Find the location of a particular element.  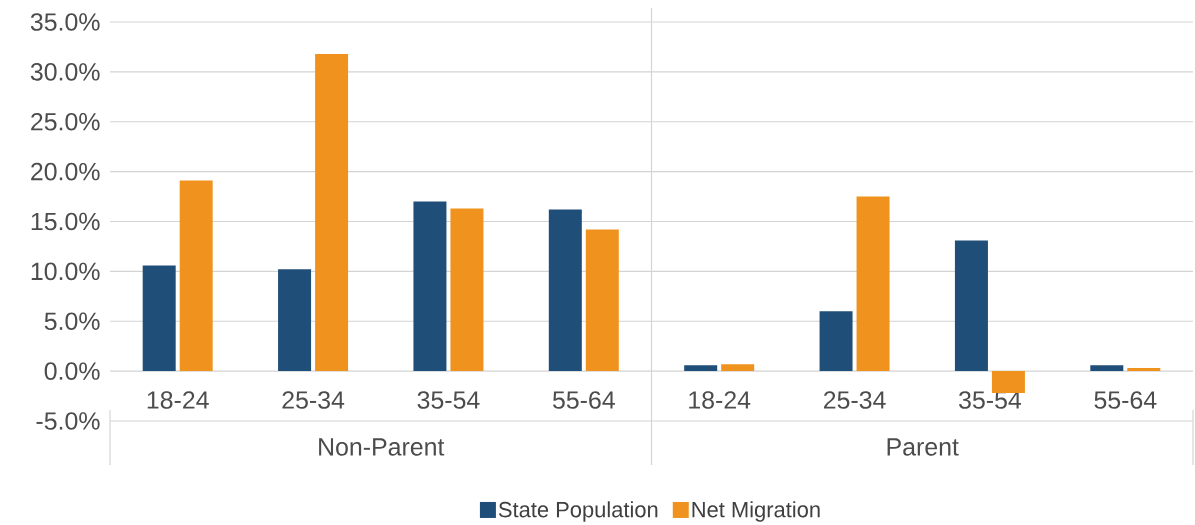

legend-label: Net Migration is located at coordinates (756, 511).